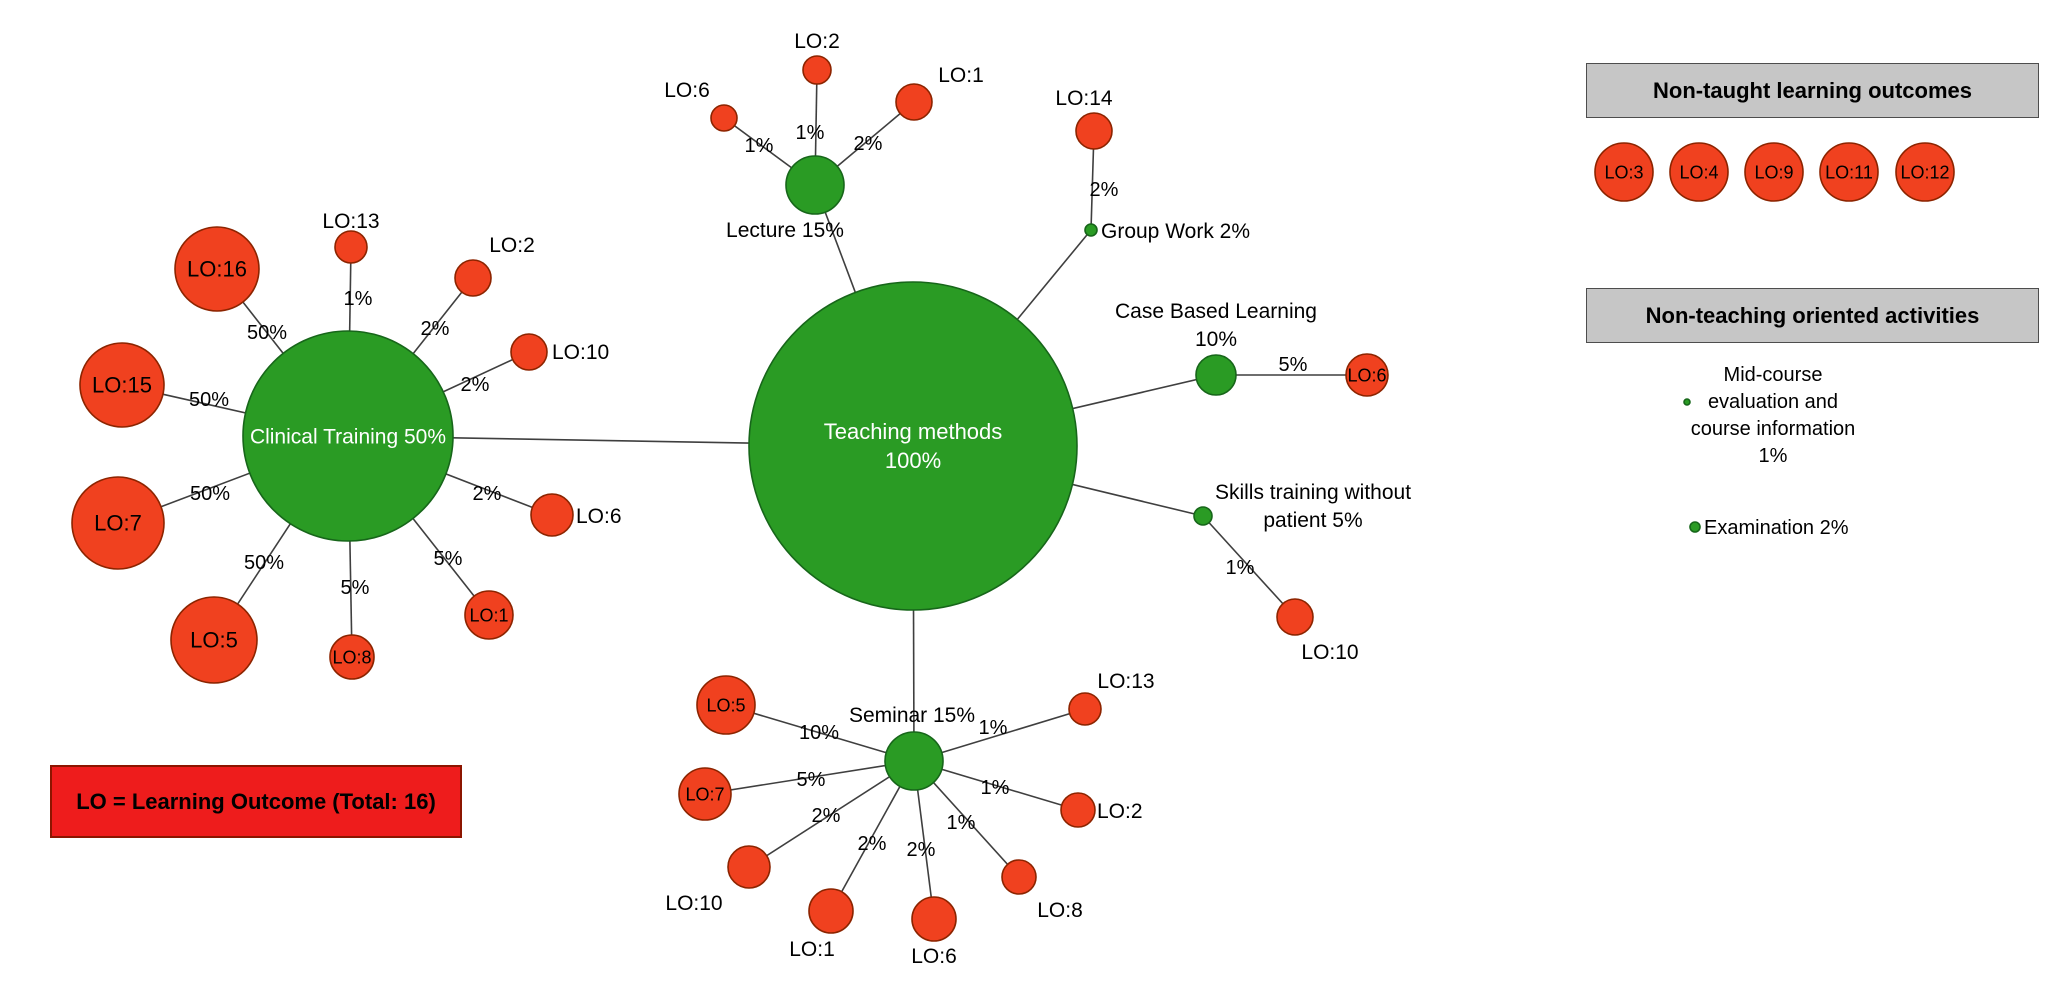  Describe the element at coordinates (826, 816) in the screenshot. I see `edge-label-seminar-sem-lo10: 2%` at that location.